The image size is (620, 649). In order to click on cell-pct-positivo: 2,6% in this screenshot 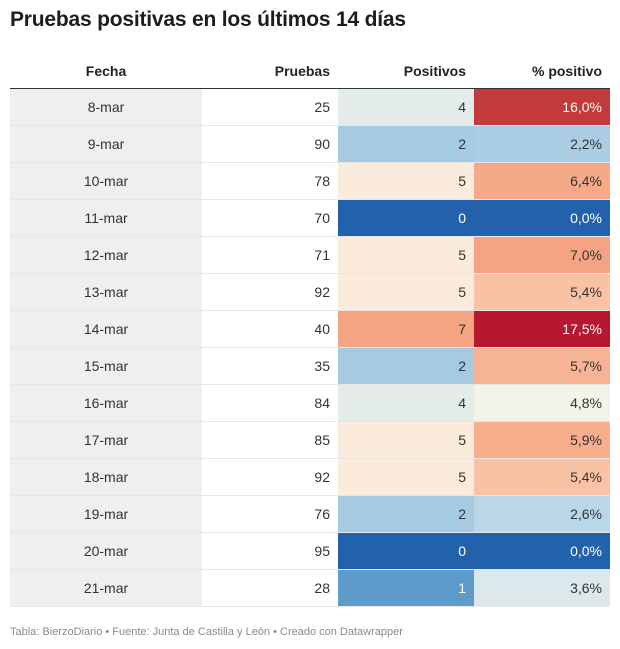, I will do `click(542, 514)`.